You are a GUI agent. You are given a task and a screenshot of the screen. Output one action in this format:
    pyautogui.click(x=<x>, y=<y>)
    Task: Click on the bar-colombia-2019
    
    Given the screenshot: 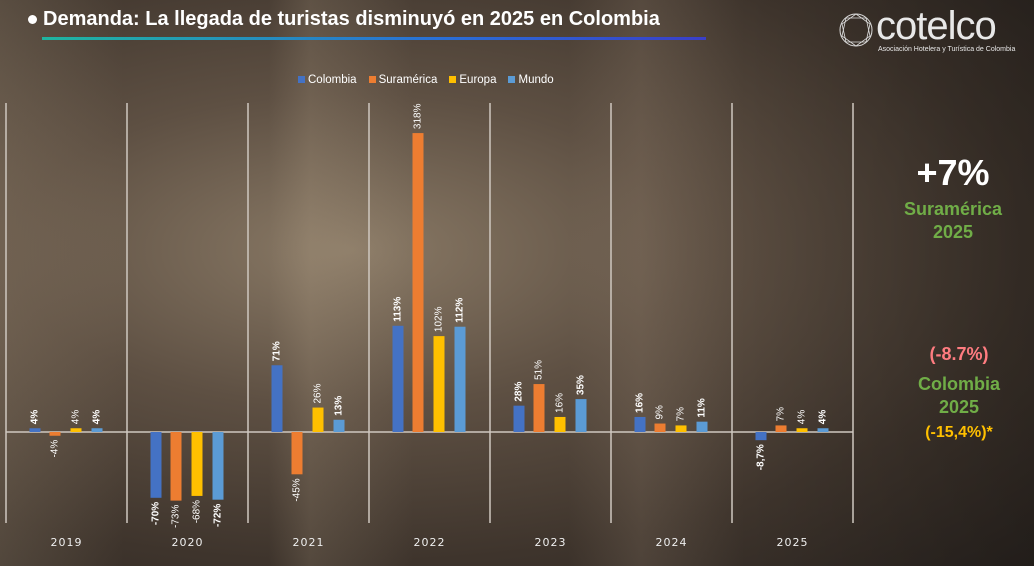 What is the action you would take?
    pyautogui.click(x=35, y=430)
    